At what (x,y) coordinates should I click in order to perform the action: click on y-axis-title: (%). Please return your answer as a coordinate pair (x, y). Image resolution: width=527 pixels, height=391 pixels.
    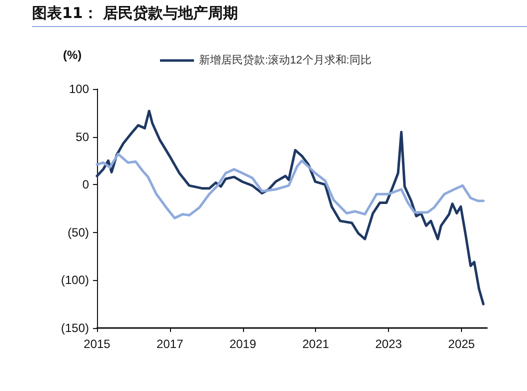
    Looking at the image, I should click on (72, 55).